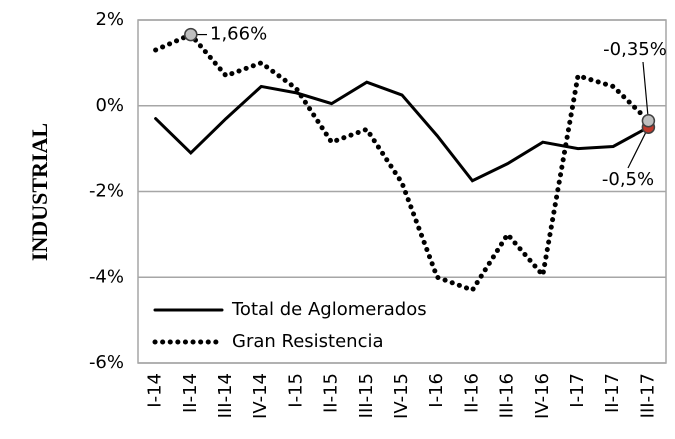  I want to click on x-tick-label: IV-15, so click(401, 396).